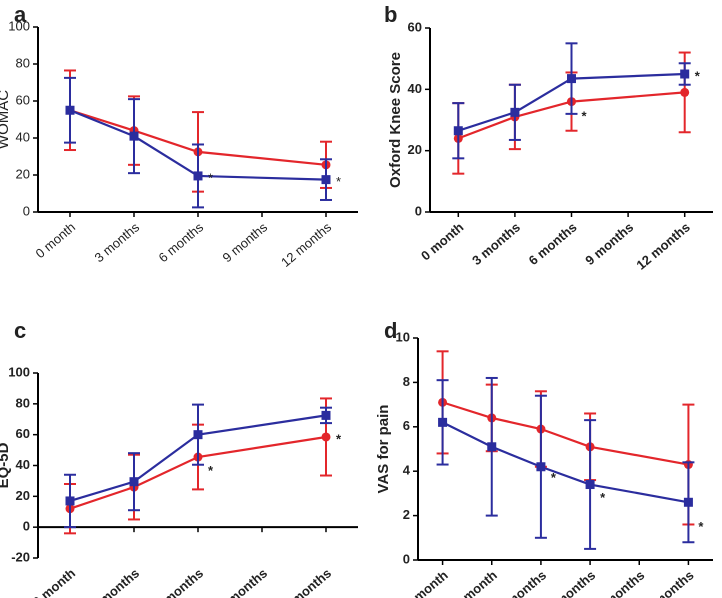  What do you see at coordinates (390, 14) in the screenshot?
I see `panel-label: b` at bounding box center [390, 14].